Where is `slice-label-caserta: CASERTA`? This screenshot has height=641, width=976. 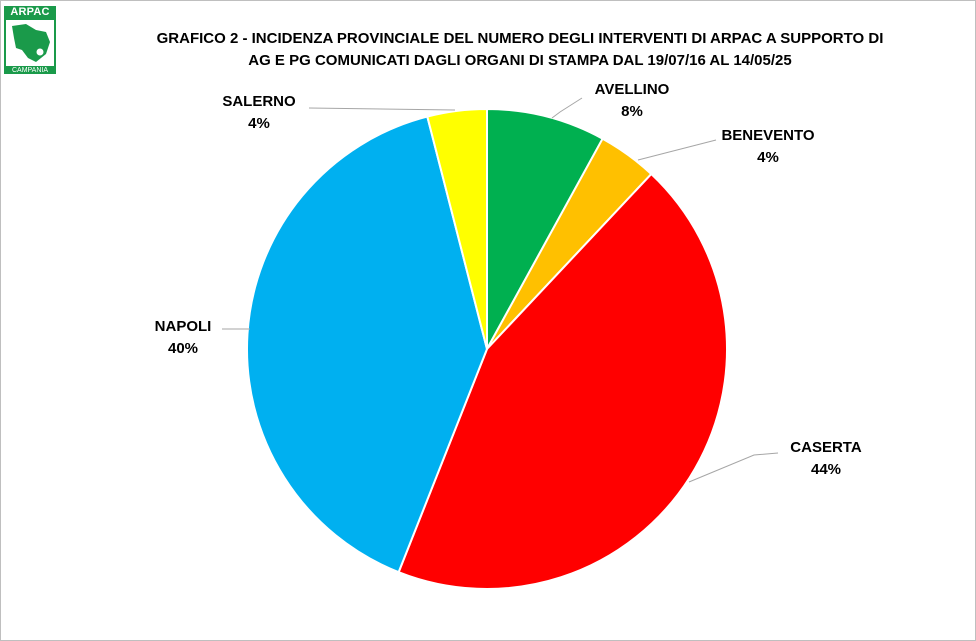
slice-label-caserta: CASERTA is located at coordinates (826, 447).